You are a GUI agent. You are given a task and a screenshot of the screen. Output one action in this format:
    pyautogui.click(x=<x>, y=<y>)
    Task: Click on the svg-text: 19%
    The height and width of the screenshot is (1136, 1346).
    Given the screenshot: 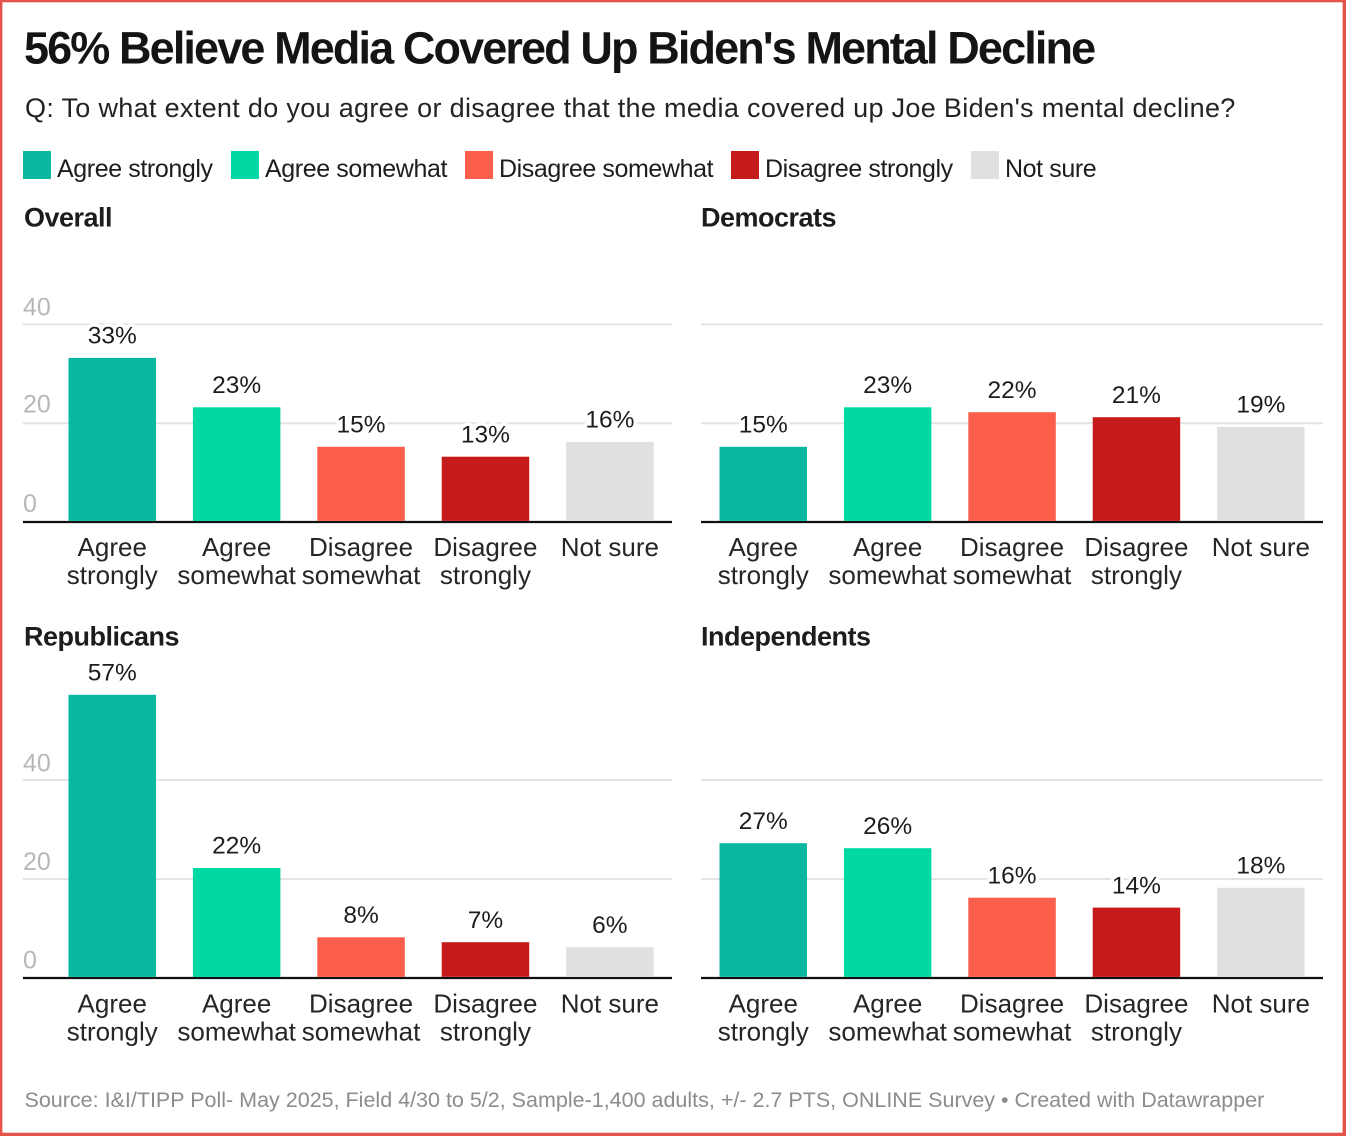 What is the action you would take?
    pyautogui.click(x=1260, y=405)
    